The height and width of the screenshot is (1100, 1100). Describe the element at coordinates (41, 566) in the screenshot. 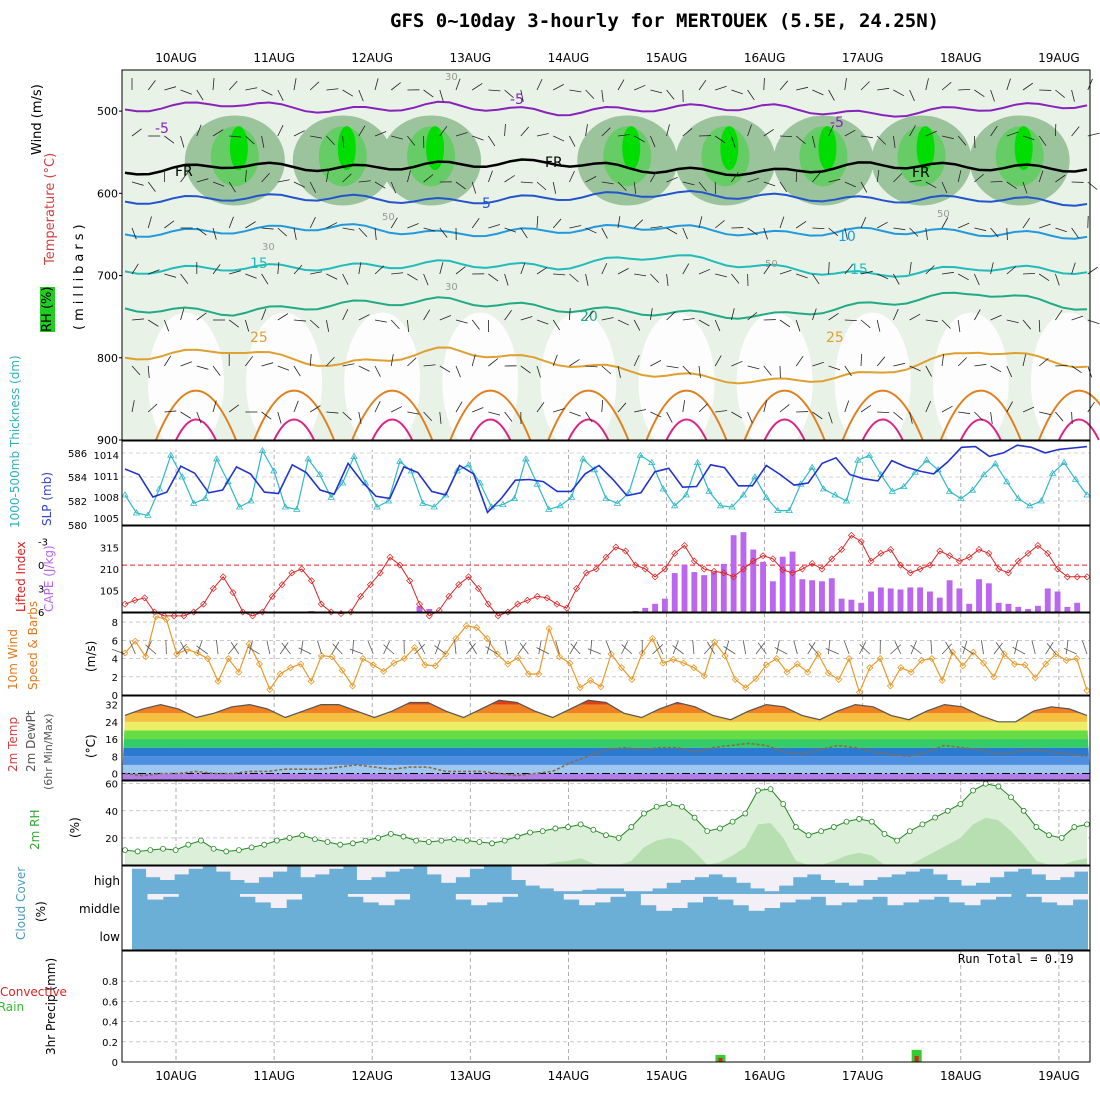

I see `li-tick-label: 0` at that location.